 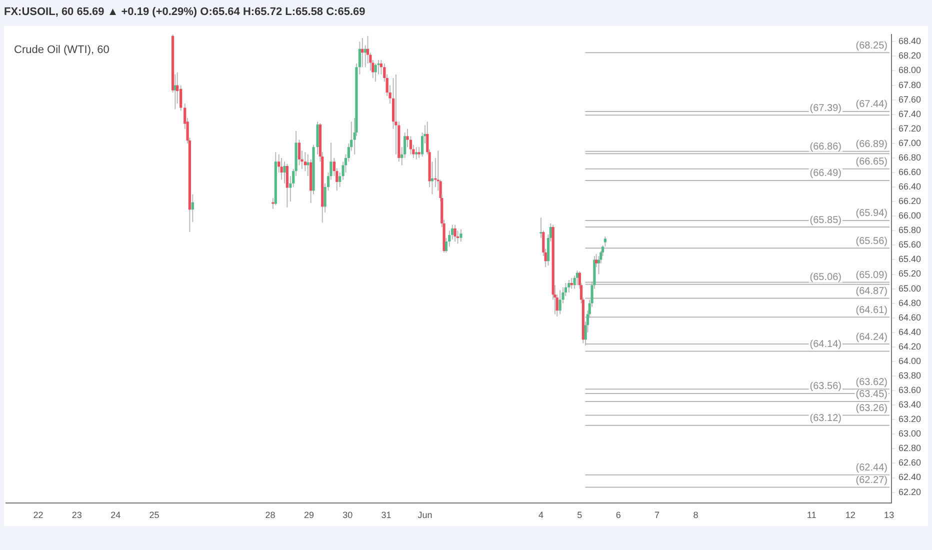 I want to click on y-tick-label: 62.60, so click(x=910, y=463).